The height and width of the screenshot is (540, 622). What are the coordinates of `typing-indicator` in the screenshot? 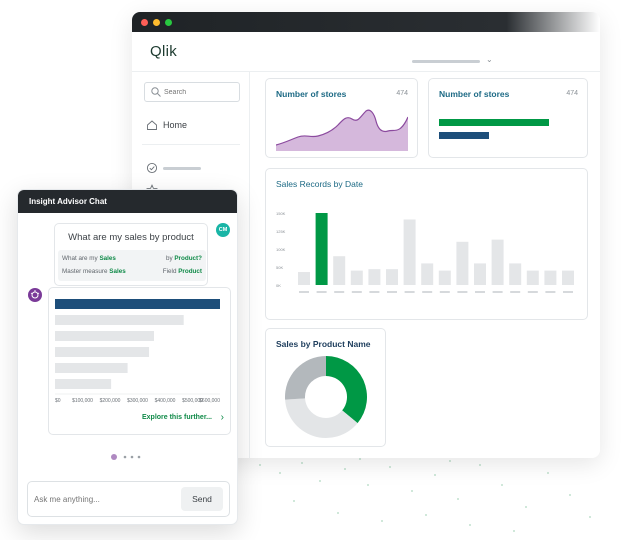 It's located at (126, 457).